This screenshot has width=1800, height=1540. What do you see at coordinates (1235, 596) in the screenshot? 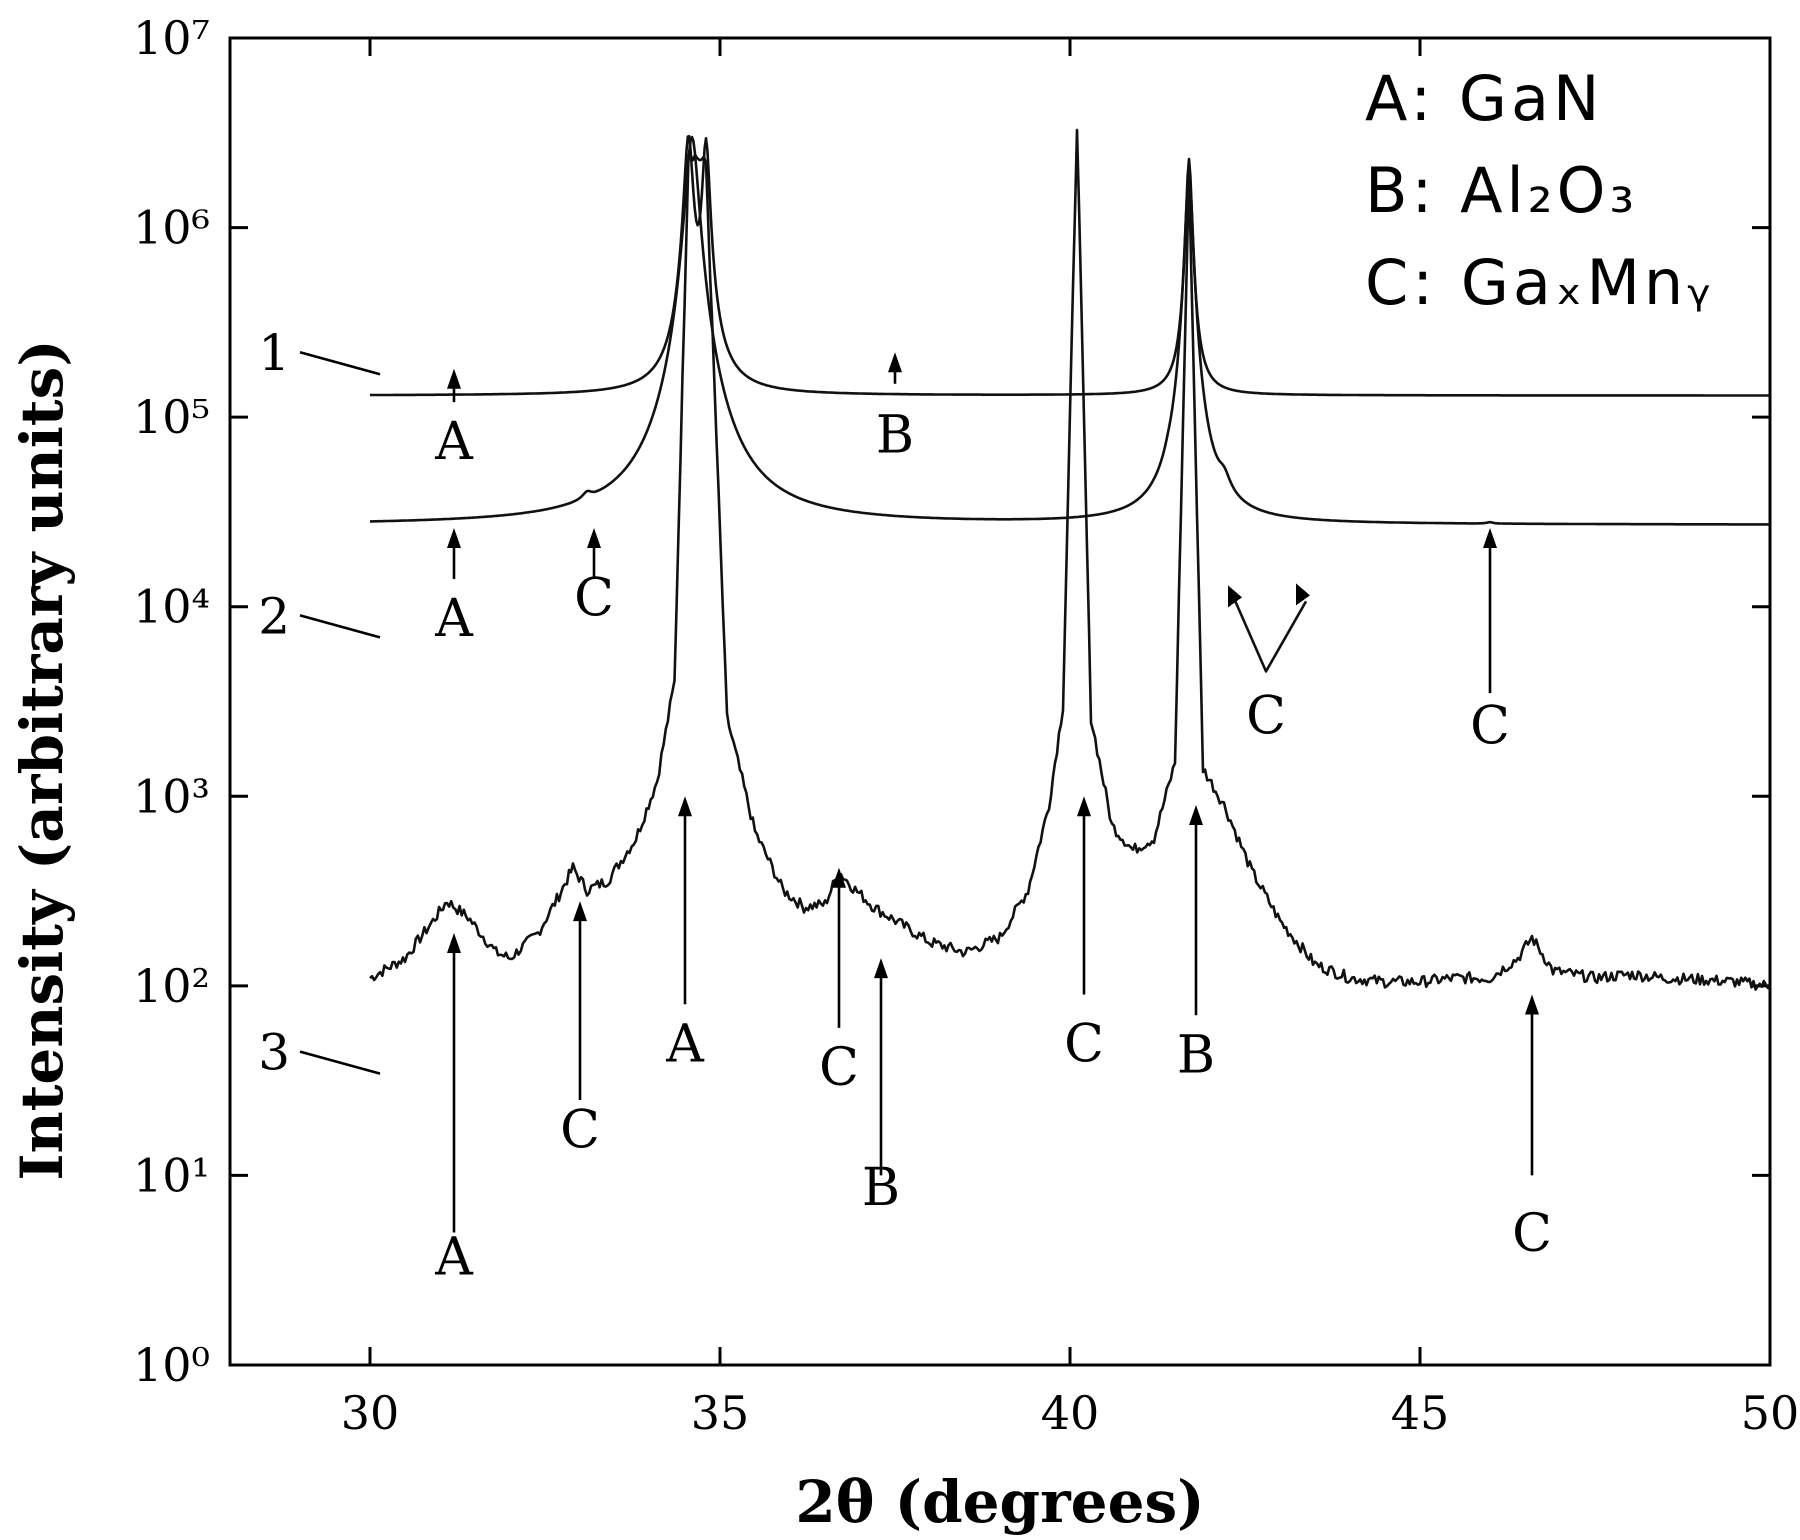
I see `annotation-v-arrow-head-left` at bounding box center [1235, 596].